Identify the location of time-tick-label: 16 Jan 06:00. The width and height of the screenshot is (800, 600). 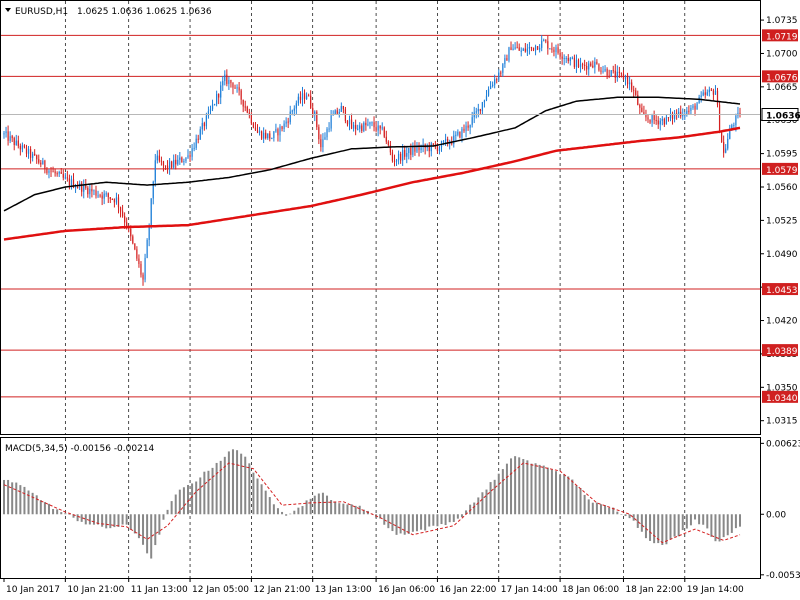
(406, 590).